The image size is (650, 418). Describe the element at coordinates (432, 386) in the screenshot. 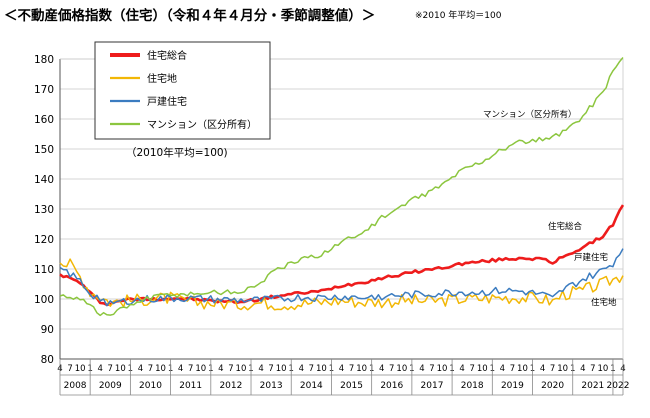

I see `year-label: 2017` at that location.